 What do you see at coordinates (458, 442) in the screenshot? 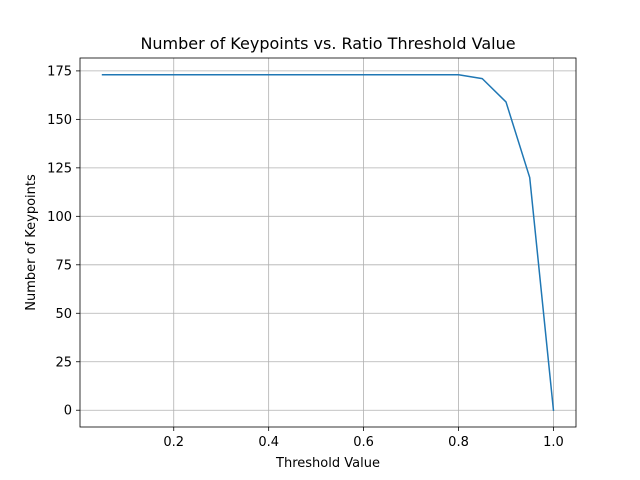
I see `x-tick-label: 0.8` at bounding box center [458, 442].